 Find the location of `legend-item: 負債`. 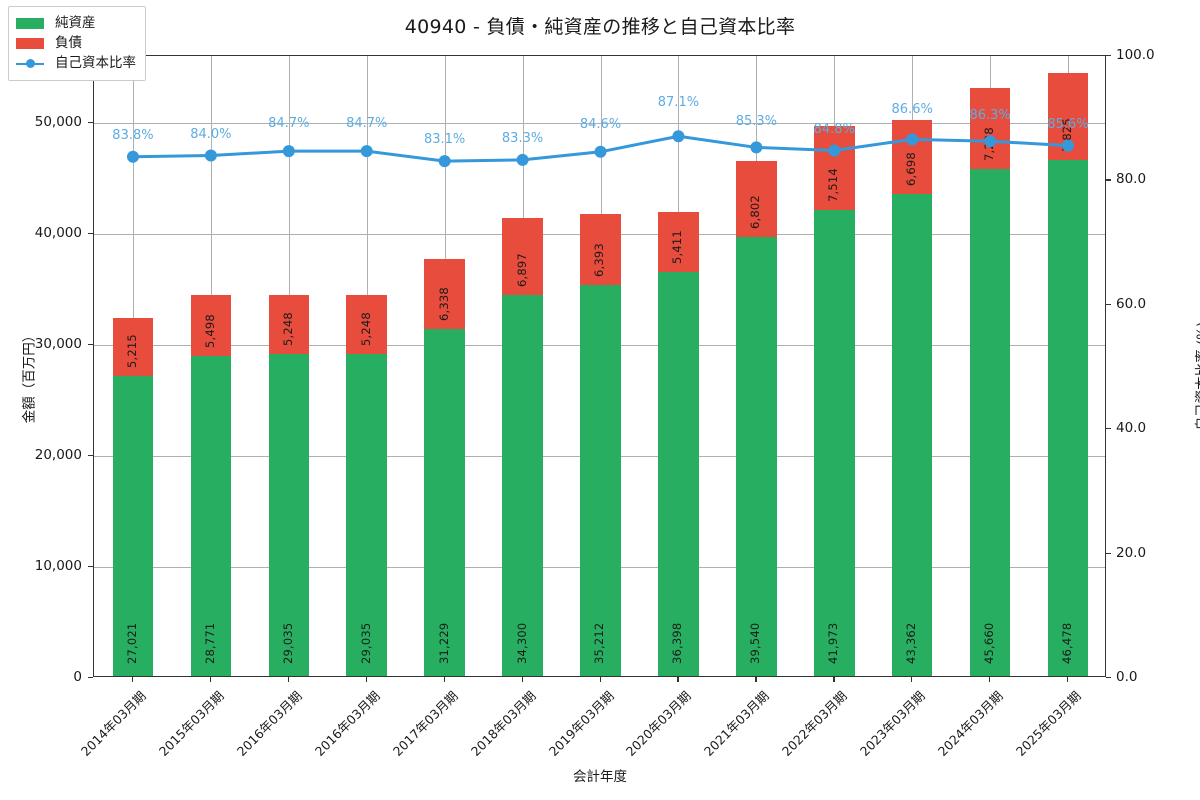

legend-item: 負債 is located at coordinates (76, 43).